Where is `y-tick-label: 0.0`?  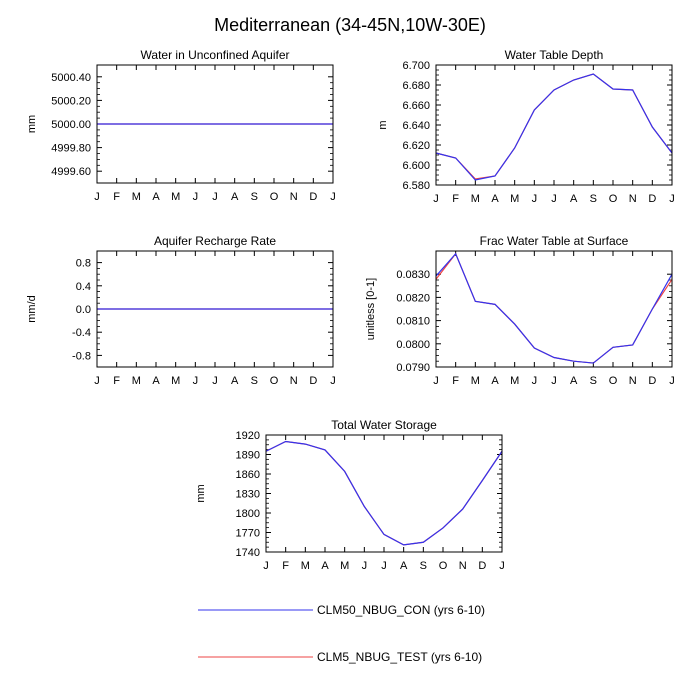
y-tick-label: 0.0 is located at coordinates (83, 310).